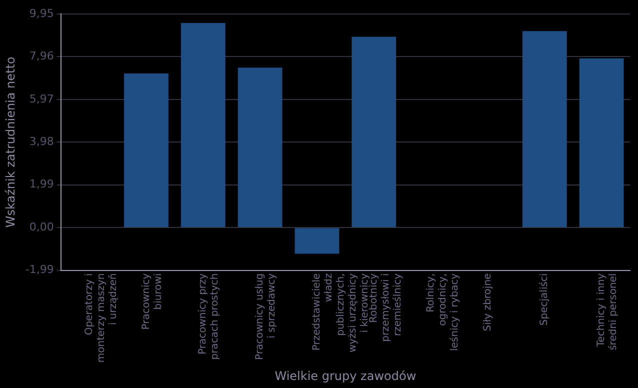 This screenshot has height=388, width=638. What do you see at coordinates (41, 141) in the screenshot?
I see `y-tick-label: 3,98` at bounding box center [41, 141].